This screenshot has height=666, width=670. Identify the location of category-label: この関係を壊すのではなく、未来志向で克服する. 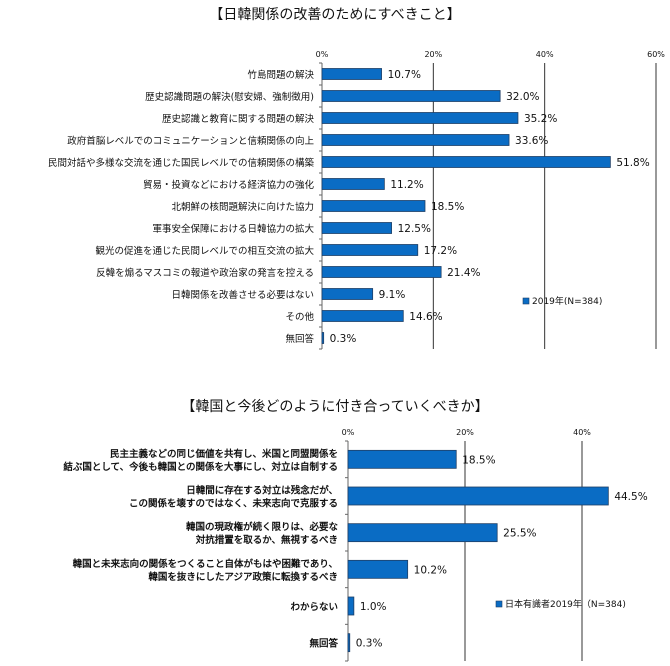
(233, 504).